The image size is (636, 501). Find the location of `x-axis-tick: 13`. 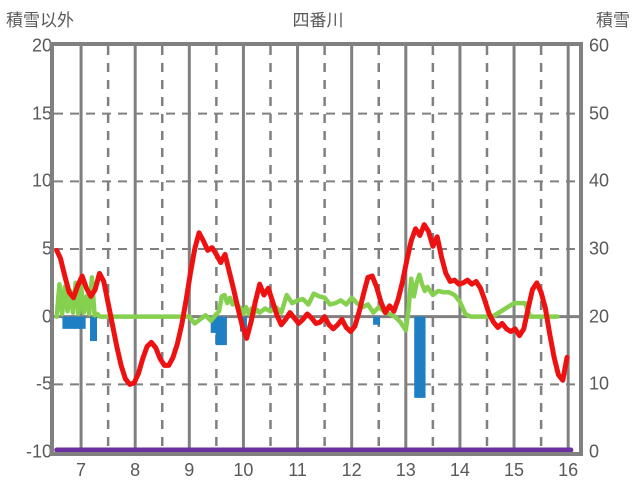

x-axis-tick: 13 is located at coordinates (405, 470).